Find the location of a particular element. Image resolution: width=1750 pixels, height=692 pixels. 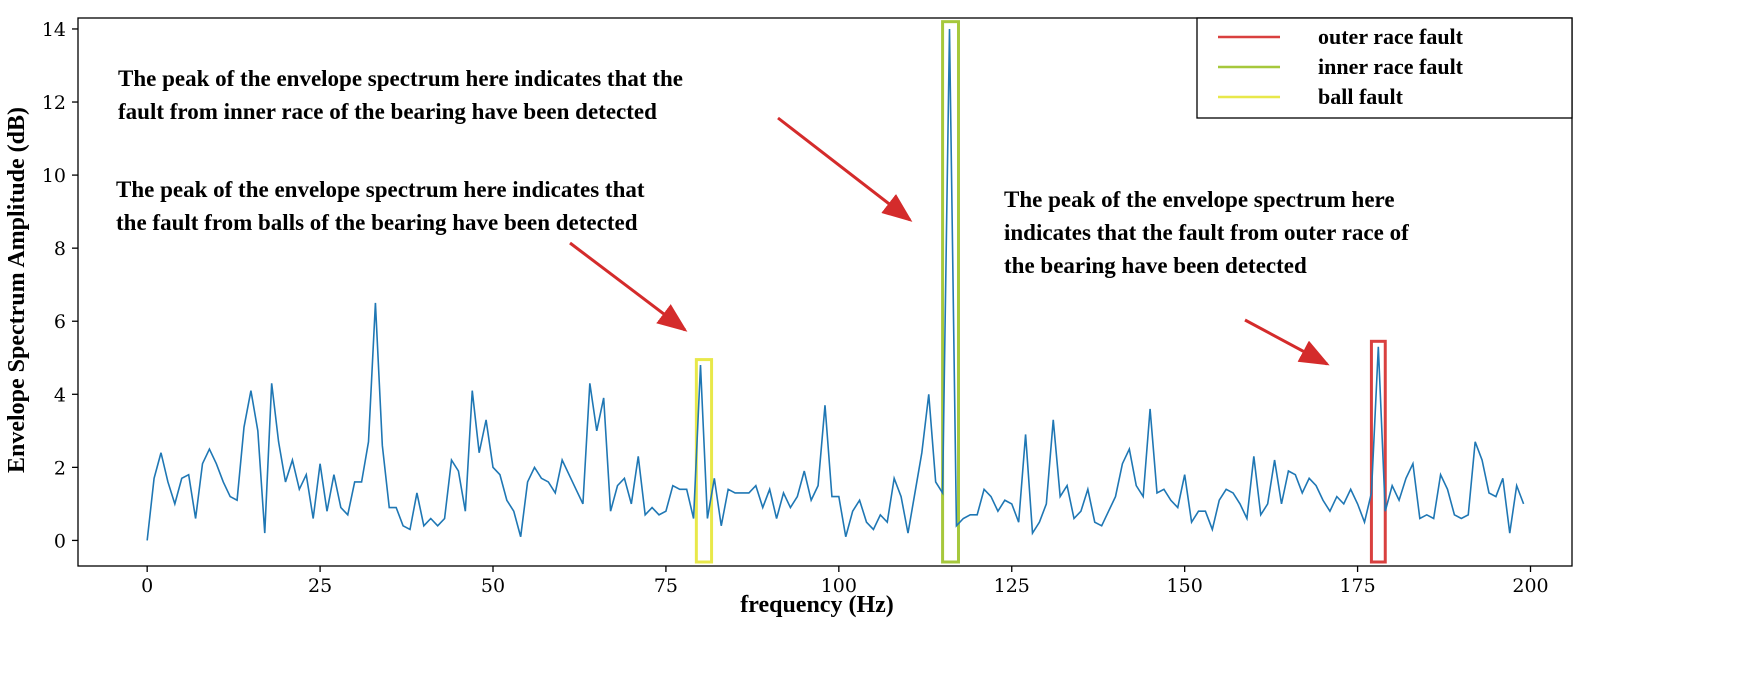

x-tick-label: 50 is located at coordinates (493, 586).